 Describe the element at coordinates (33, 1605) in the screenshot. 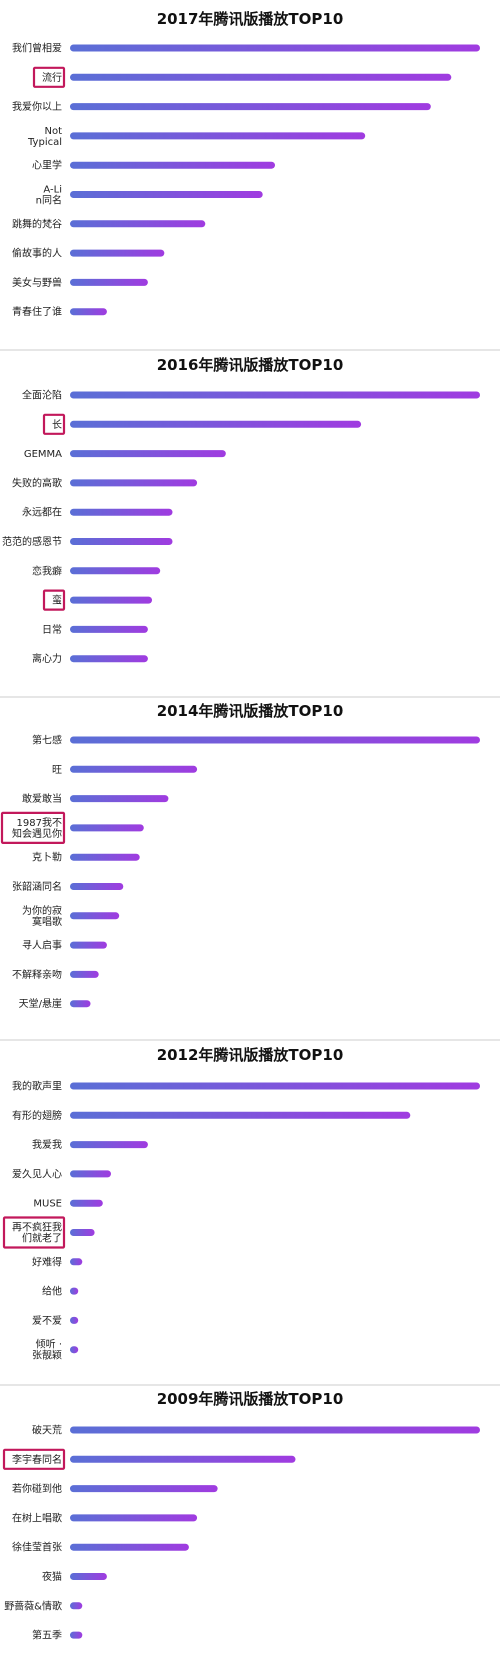

I see `category-label: 野蔷薇&情歌` at that location.